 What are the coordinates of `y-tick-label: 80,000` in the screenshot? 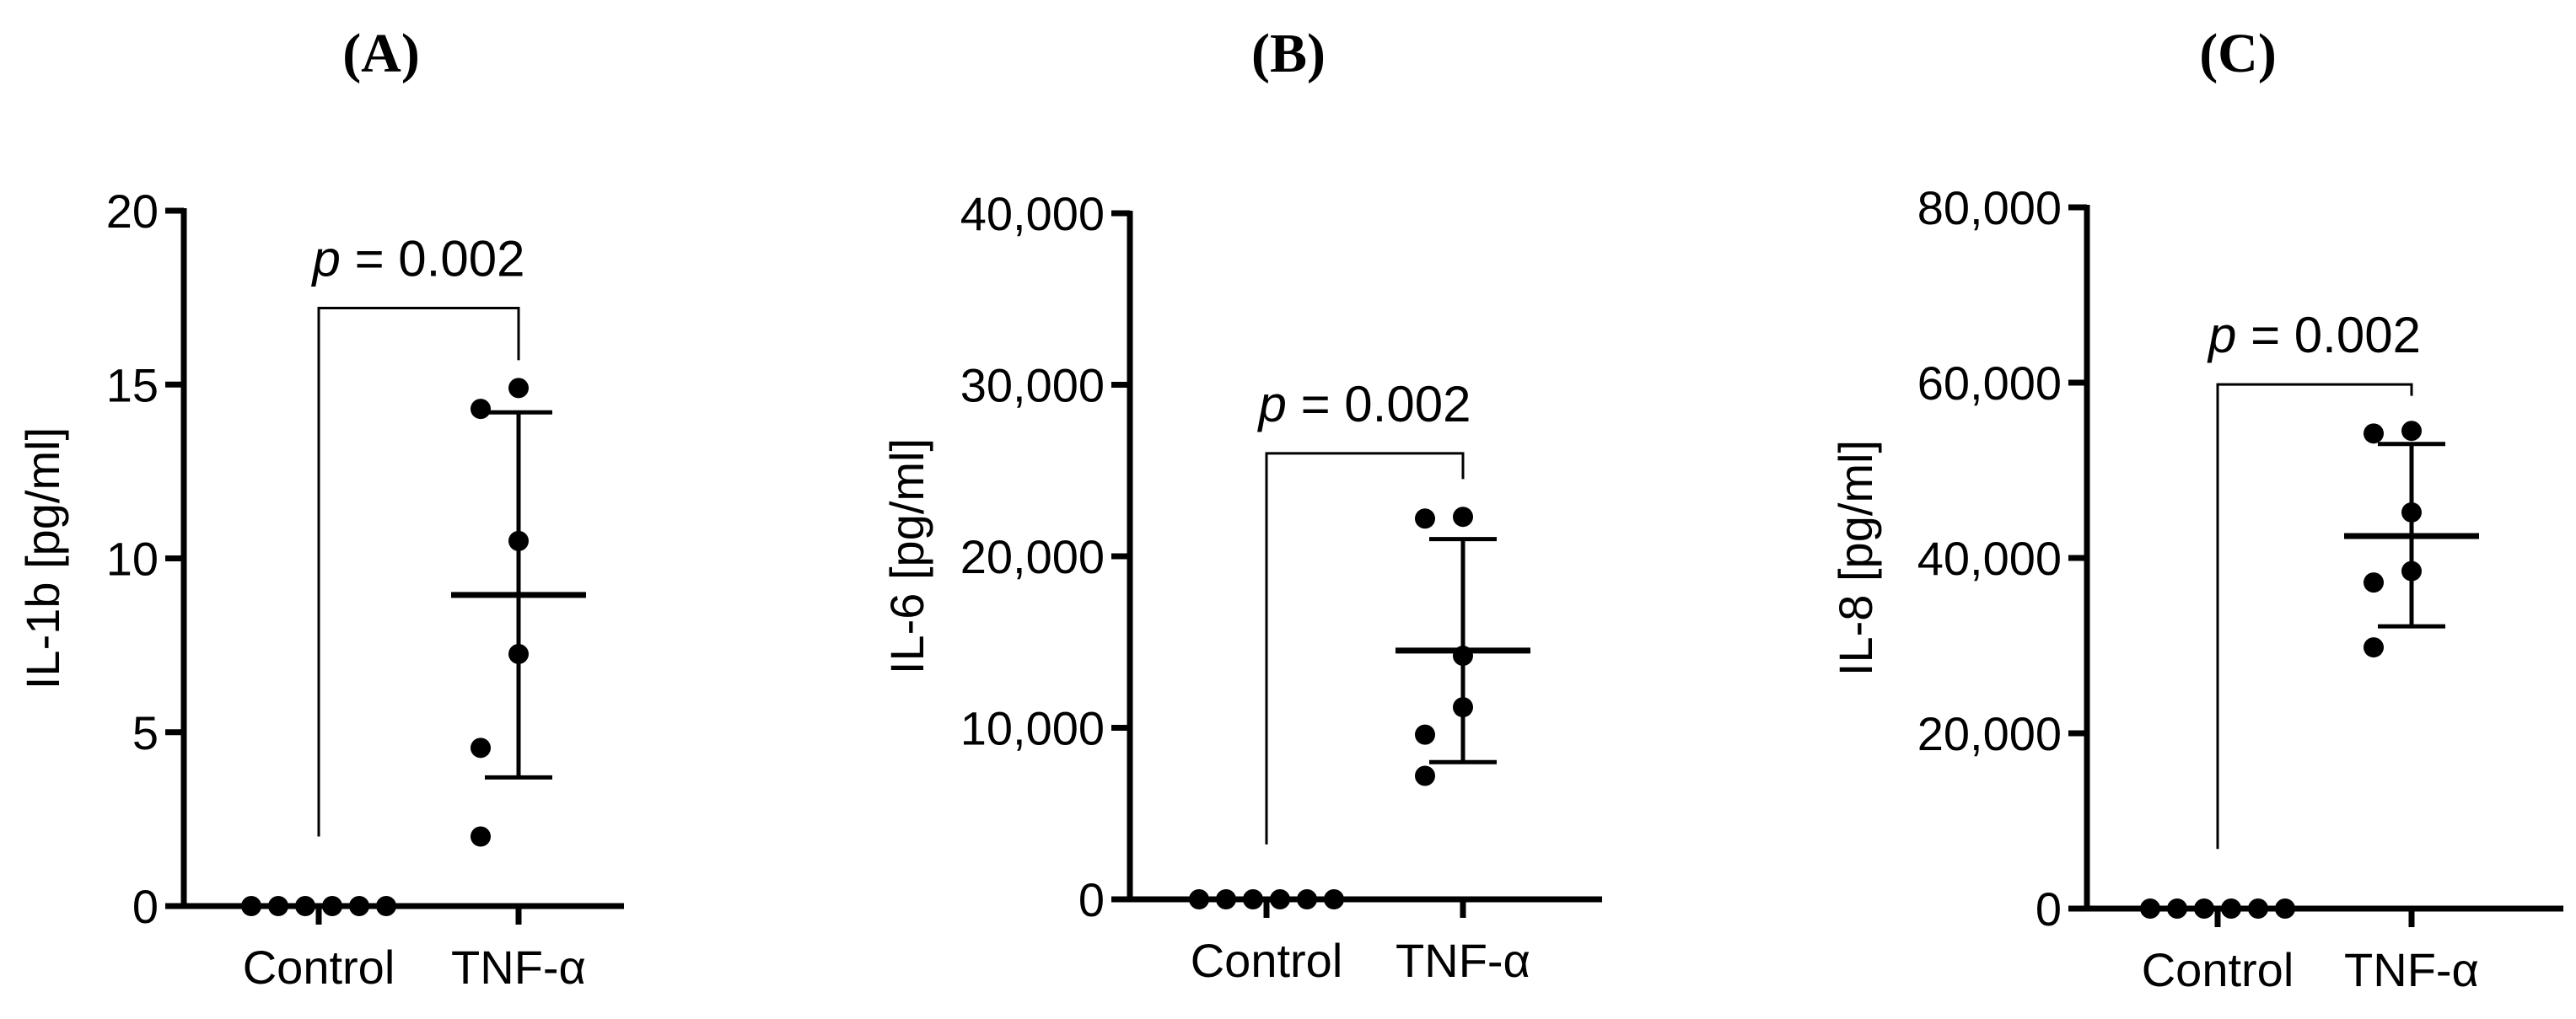 It's located at (1989, 207).